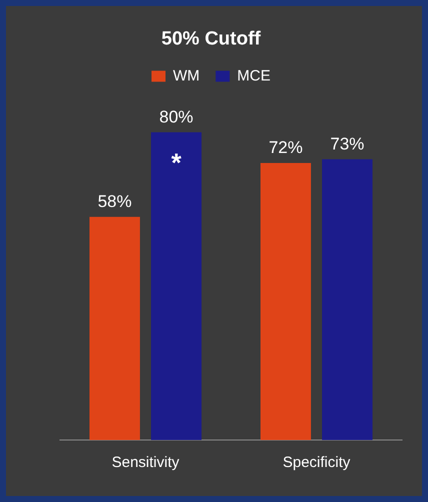  Describe the element at coordinates (211, 39) in the screenshot. I see `chart-title: 50% Cutoff` at that location.